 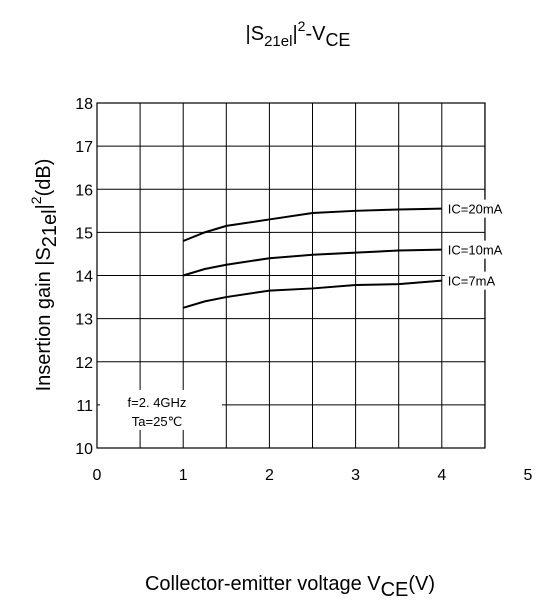 I want to click on y-tick-label: 14, so click(x=84, y=277).